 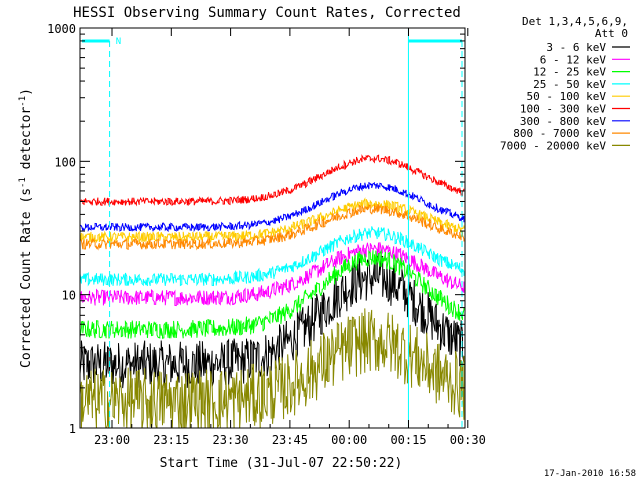 What do you see at coordinates (553, 145) in the screenshot?
I see `legend-label-9: 7000 - 20000 keV` at bounding box center [553, 145].